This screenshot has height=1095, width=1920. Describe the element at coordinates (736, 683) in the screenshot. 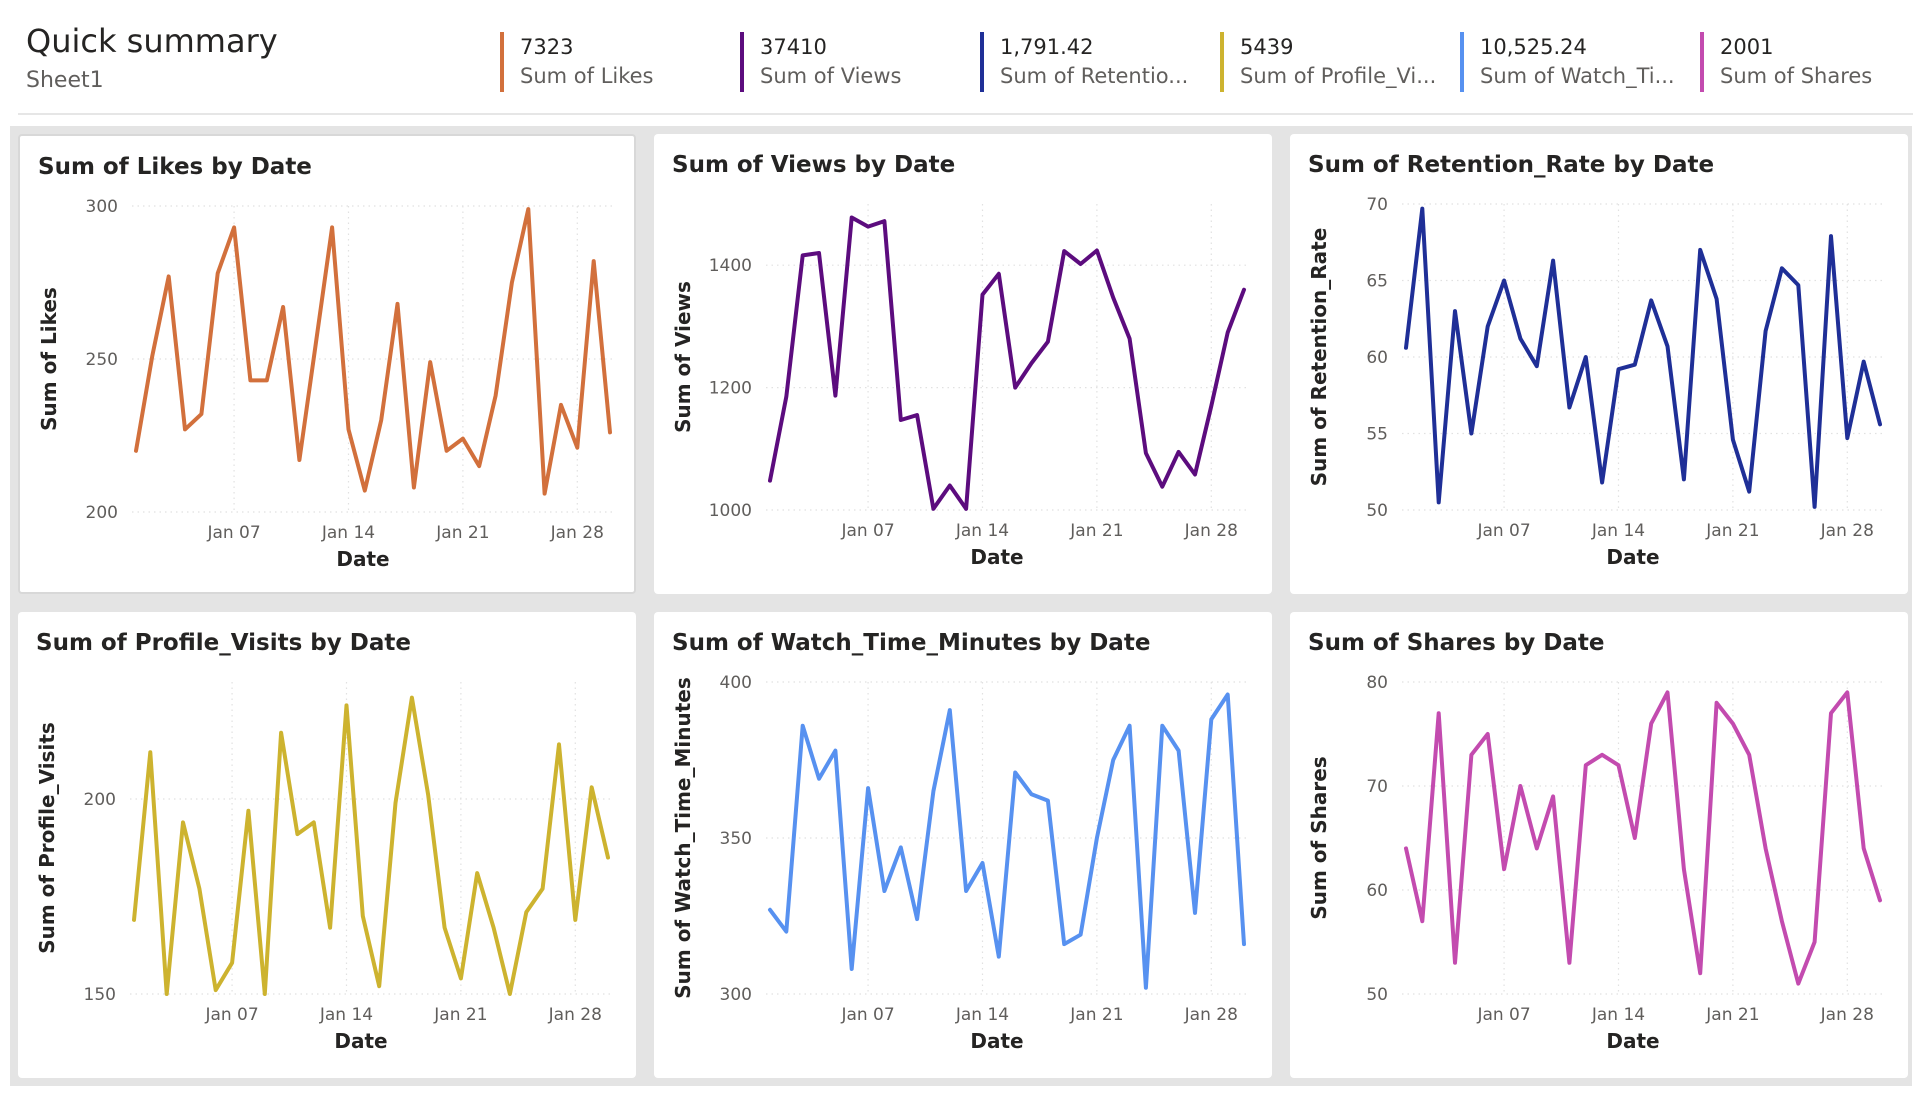

I see `y-tick-label: 400` at that location.